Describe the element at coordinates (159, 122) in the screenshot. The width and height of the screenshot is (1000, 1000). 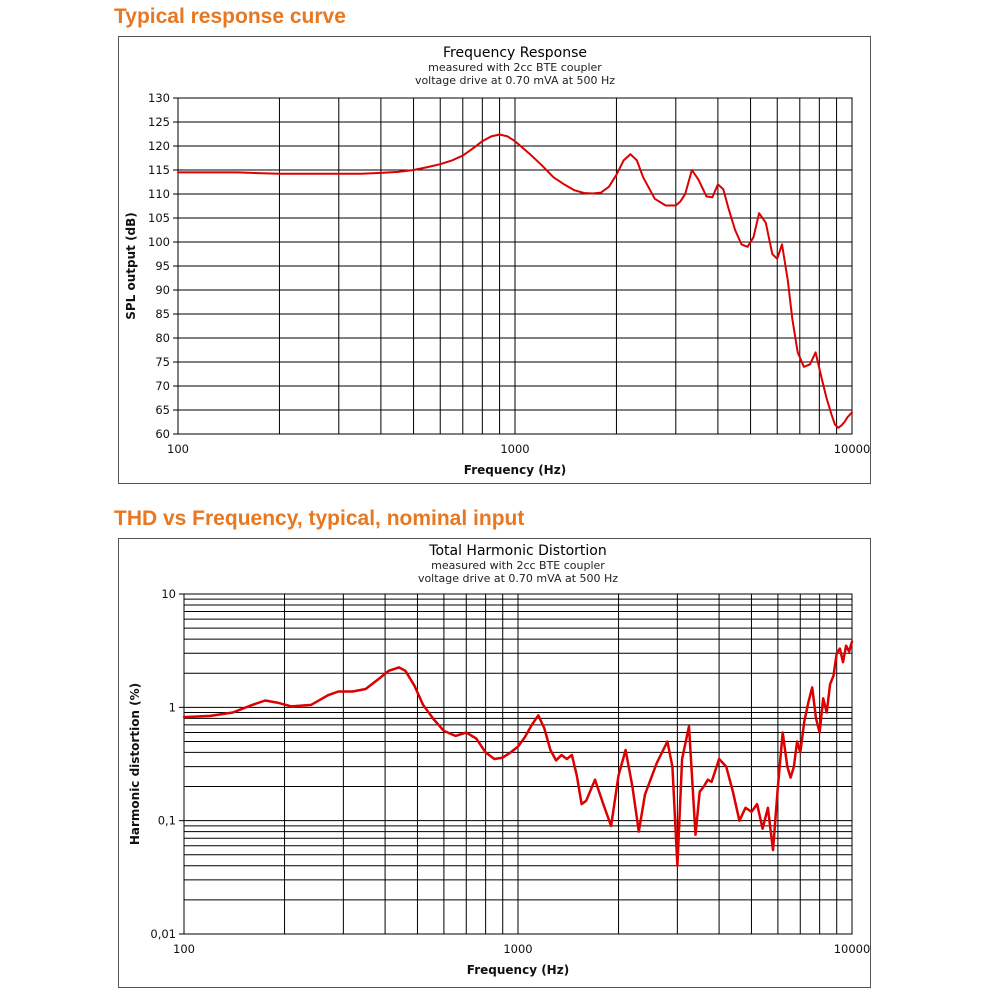
I see `y-tick-label: 125` at that location.